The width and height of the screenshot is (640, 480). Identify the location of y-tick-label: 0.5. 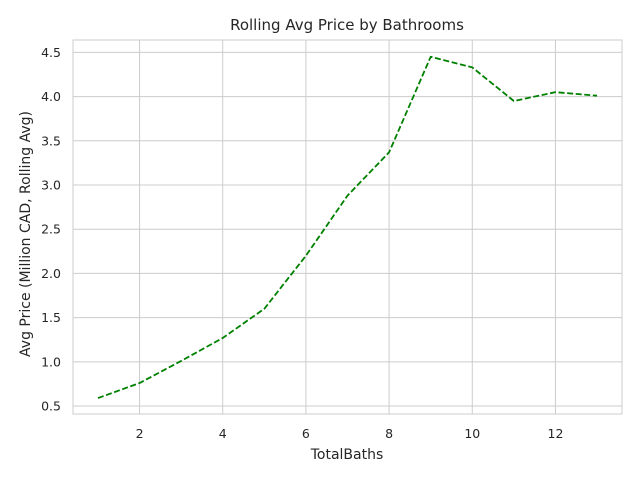
(51, 406).